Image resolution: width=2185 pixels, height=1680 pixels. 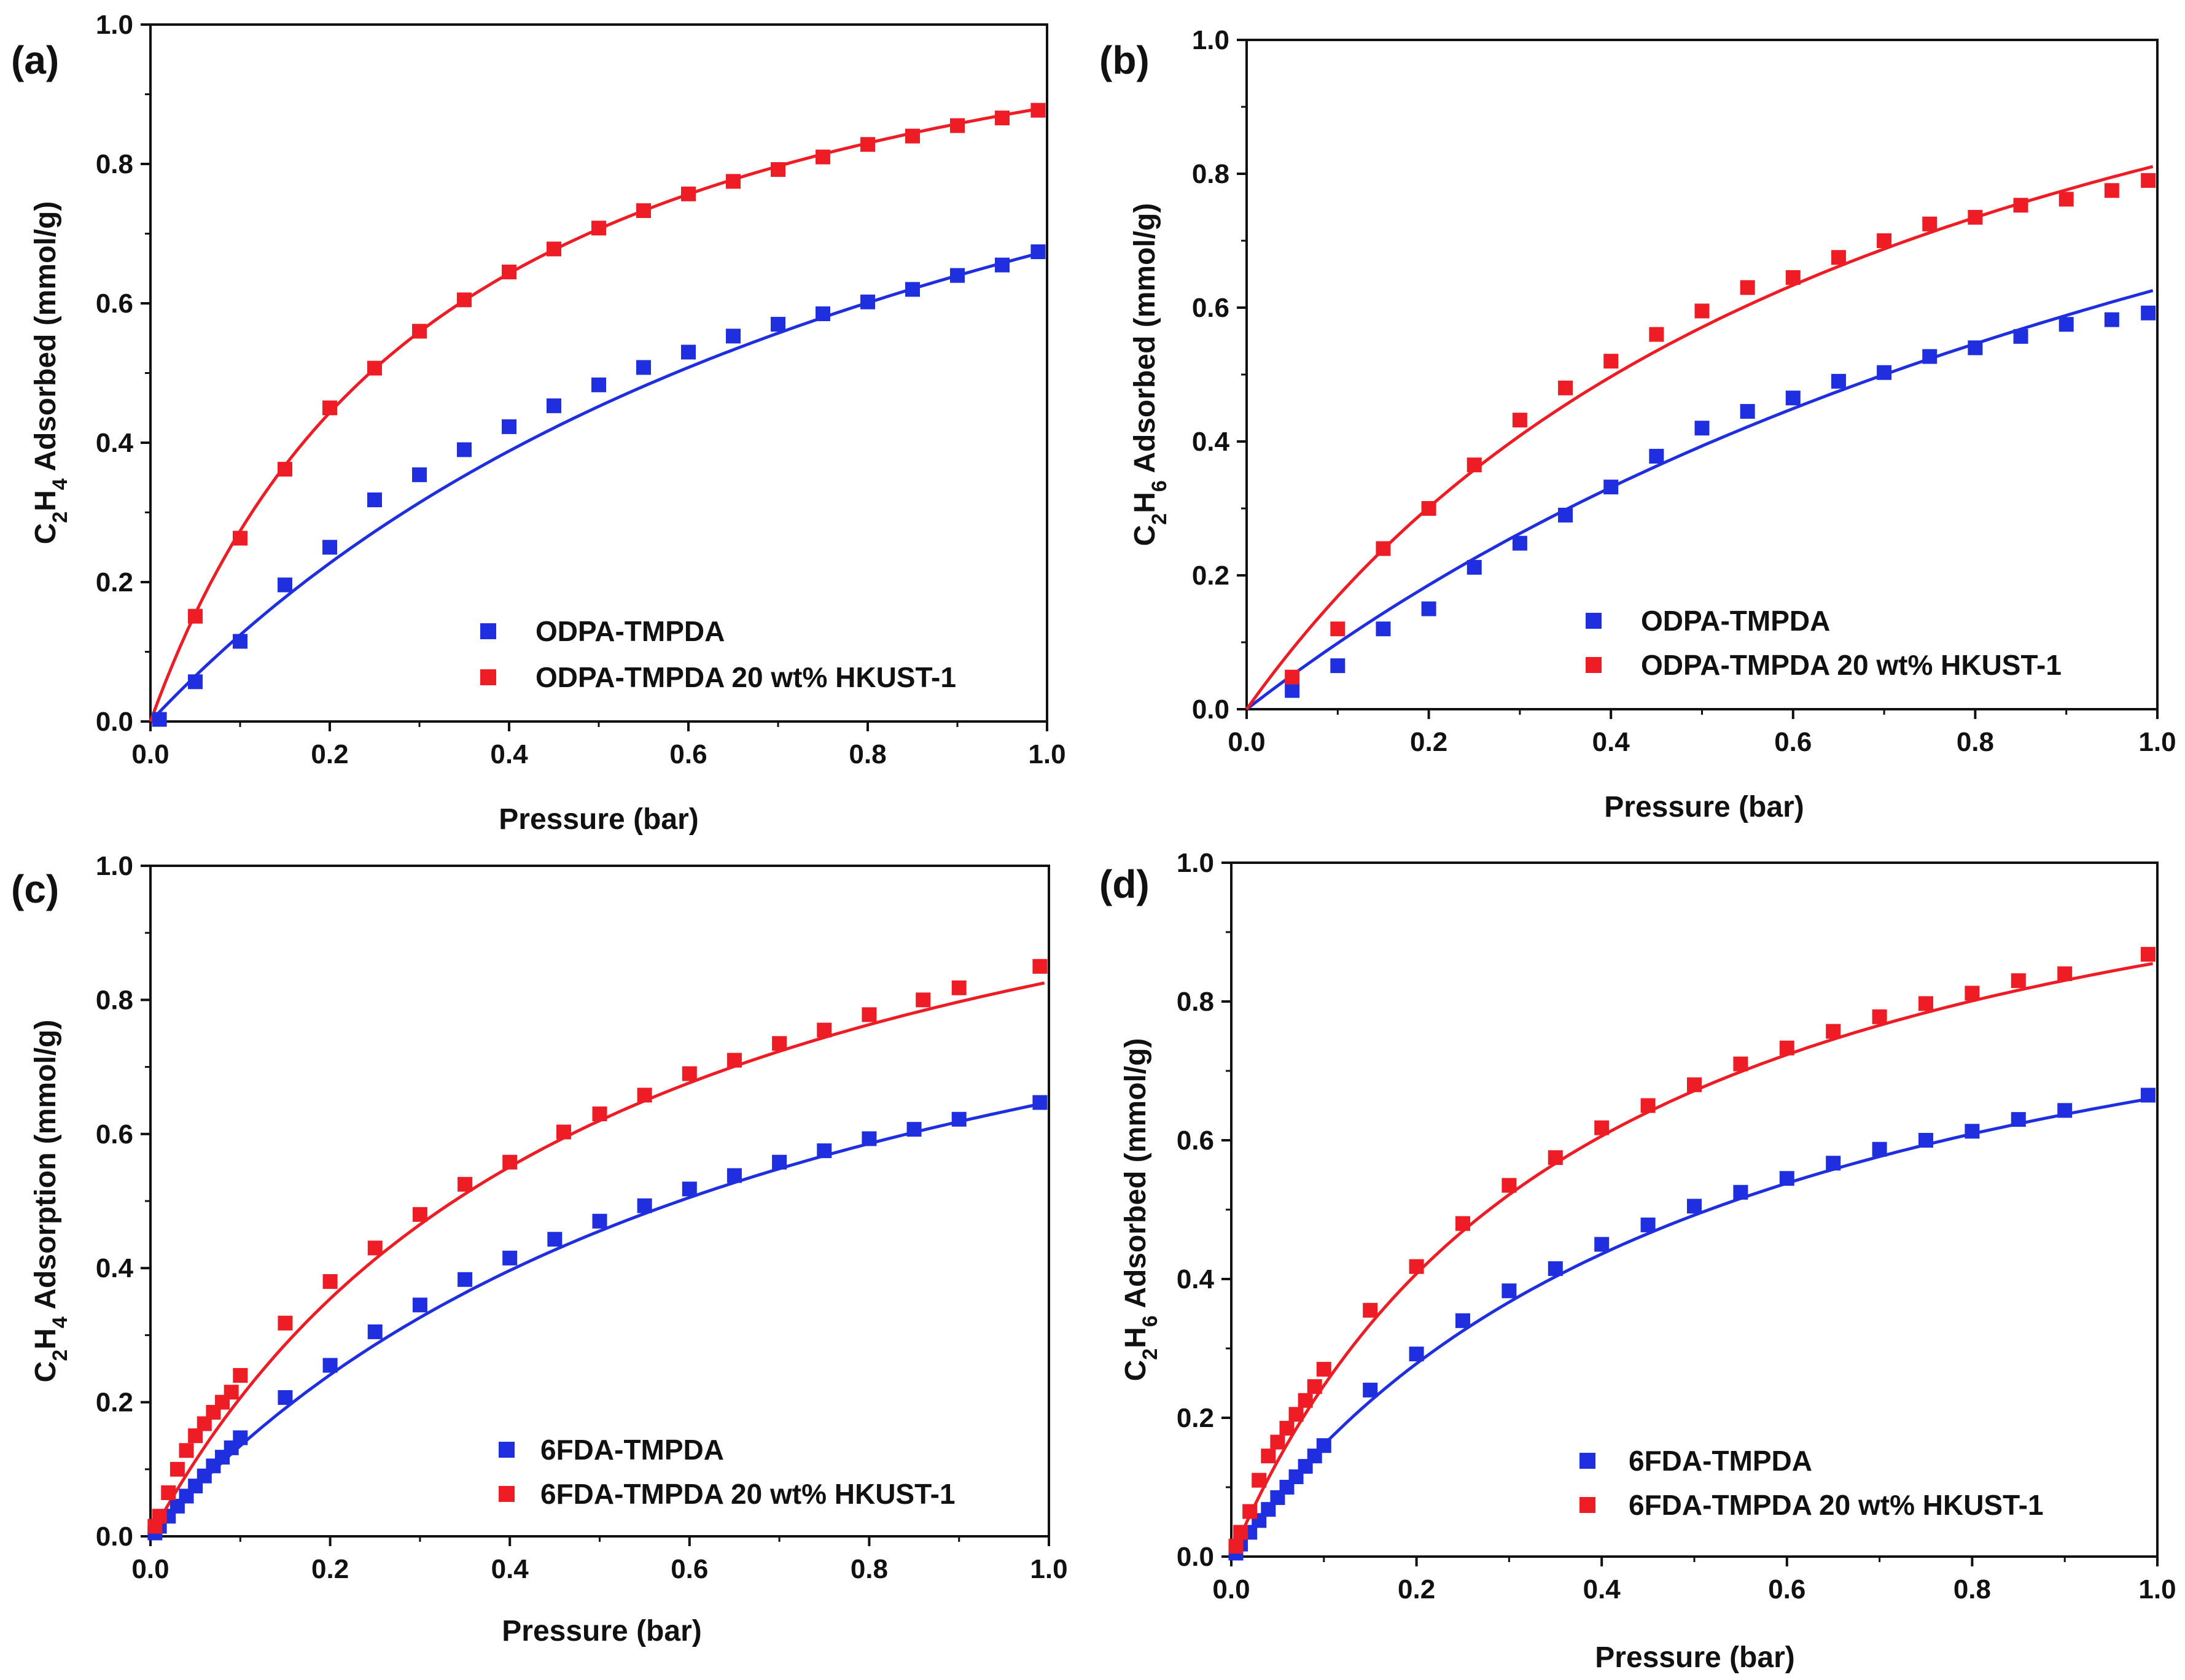 I want to click on panel-label: (d), so click(x=1124, y=884).